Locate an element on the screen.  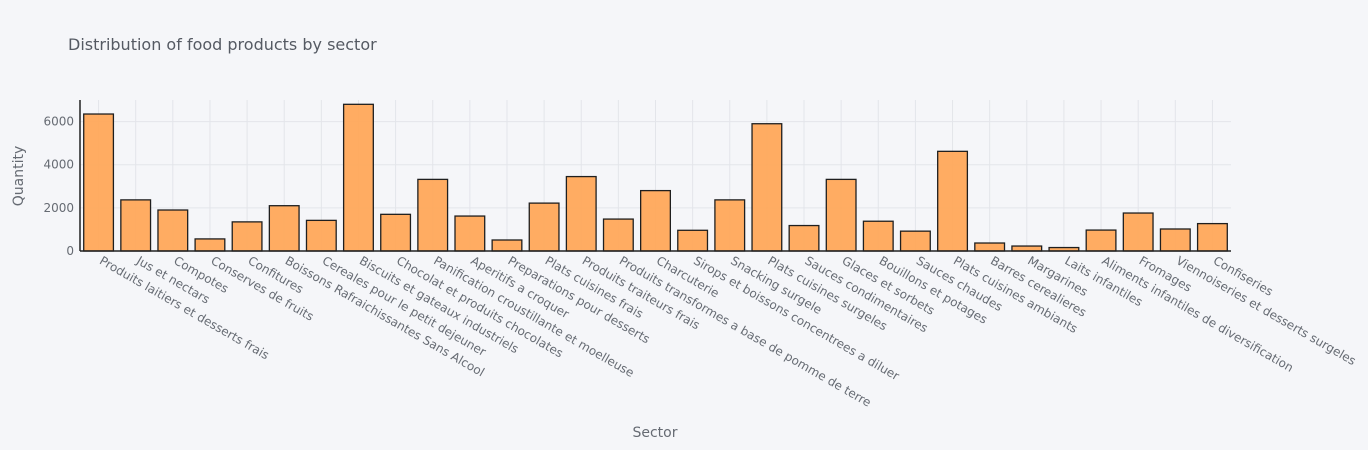
y-axis-title: Quantity is located at coordinates (19, 176).